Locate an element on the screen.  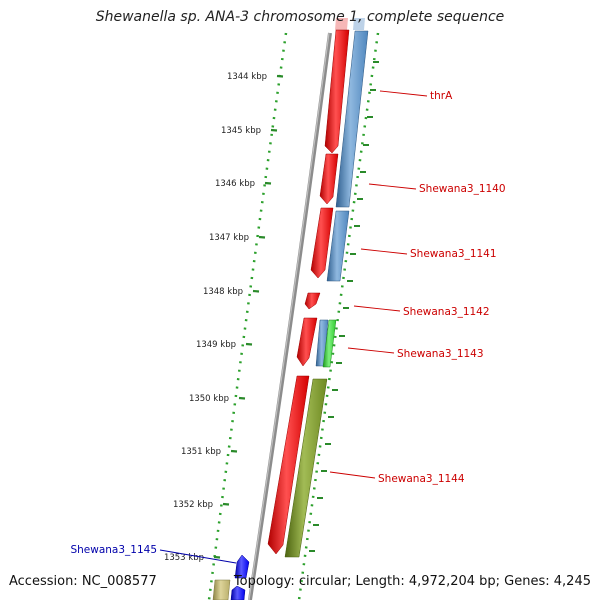
backbone-line is located at coordinates (290, 316).